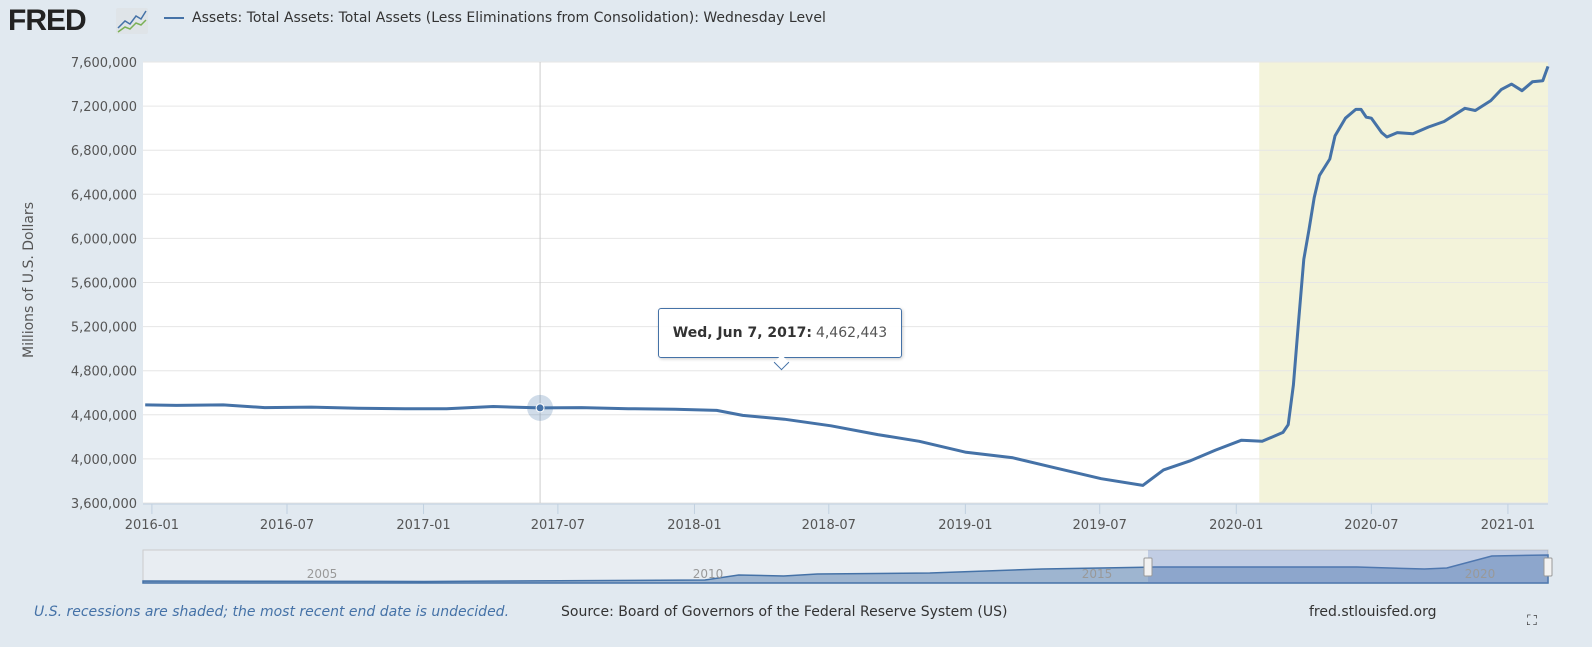 Image resolution: width=1592 pixels, height=647 pixels. Describe the element at coordinates (104, 195) in the screenshot. I see `y-tick-label: 6,400,000` at that location.